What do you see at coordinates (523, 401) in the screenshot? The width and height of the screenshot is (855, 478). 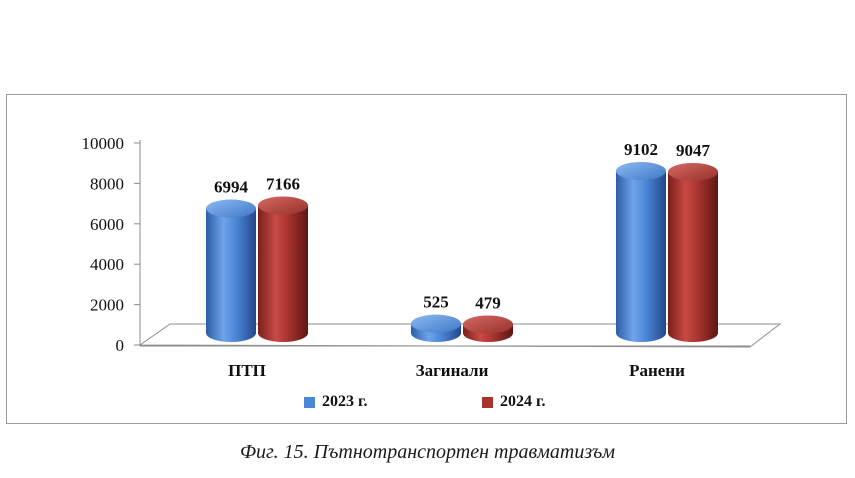 I see `legend-label-2024: 2024 г.` at bounding box center [523, 401].